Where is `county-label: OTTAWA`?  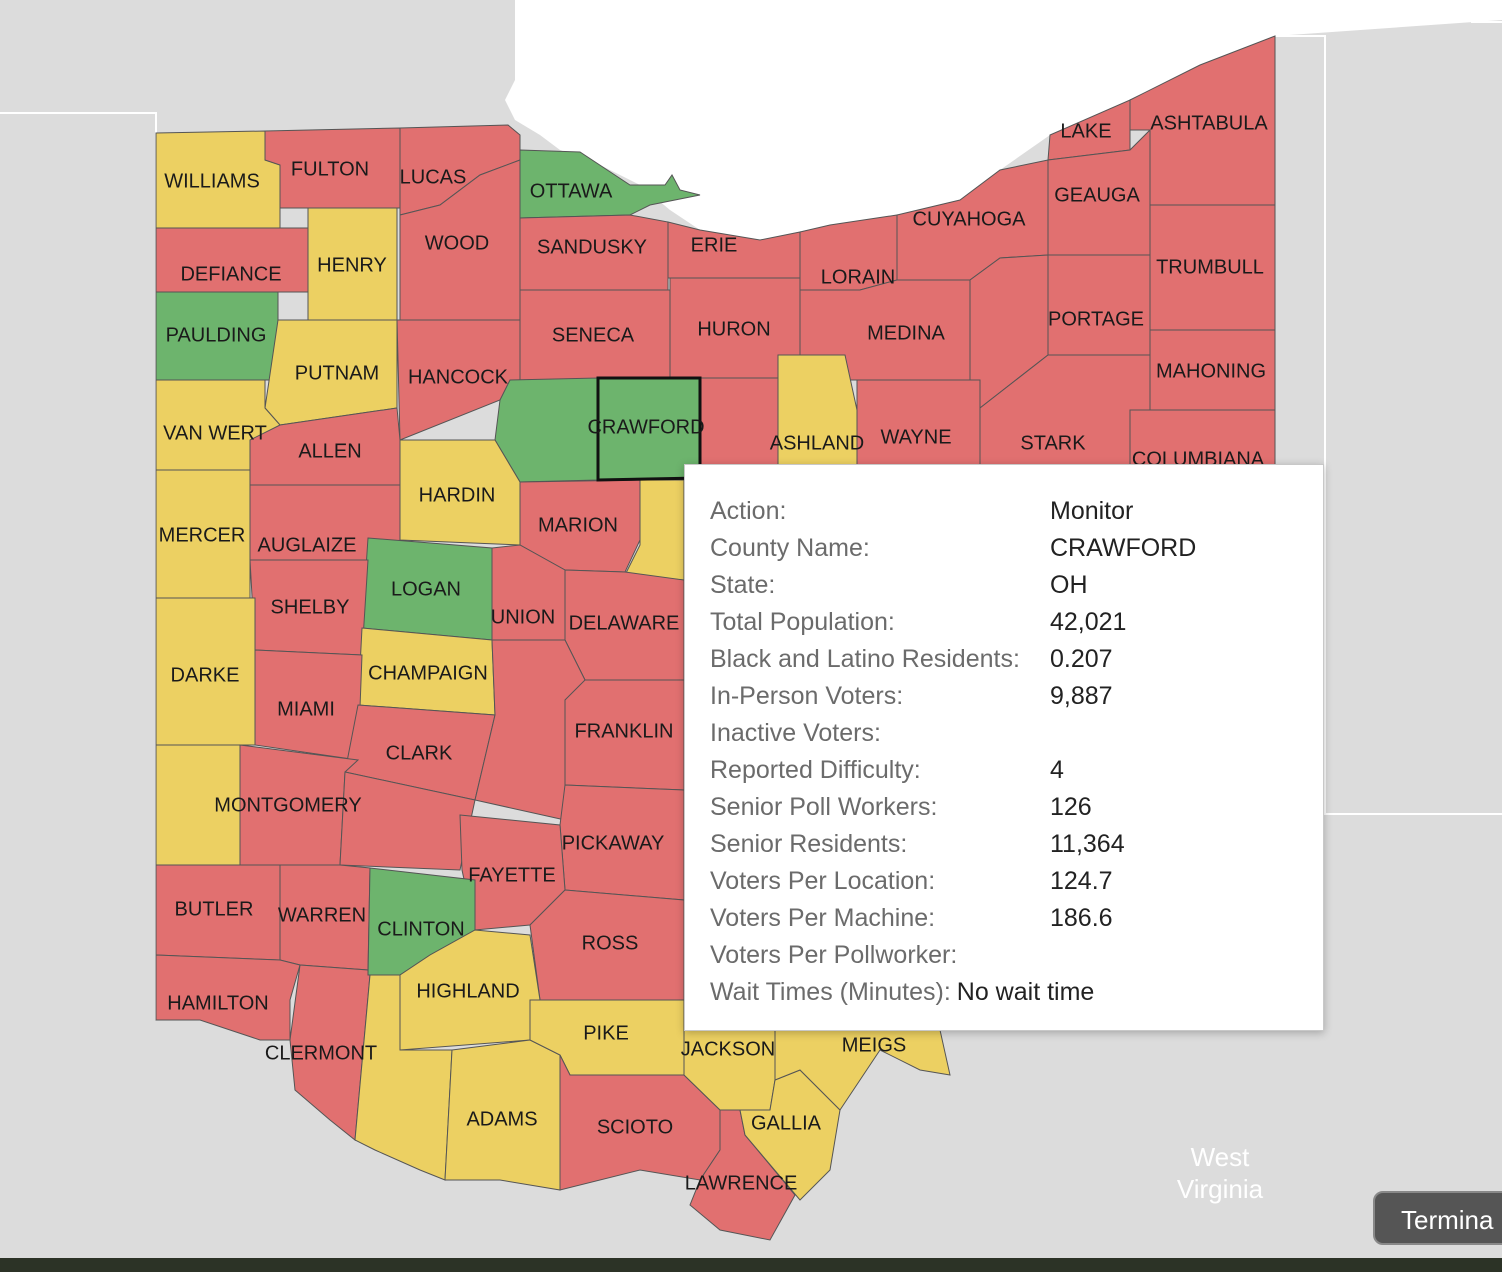 county-label: OTTAWA is located at coordinates (571, 191).